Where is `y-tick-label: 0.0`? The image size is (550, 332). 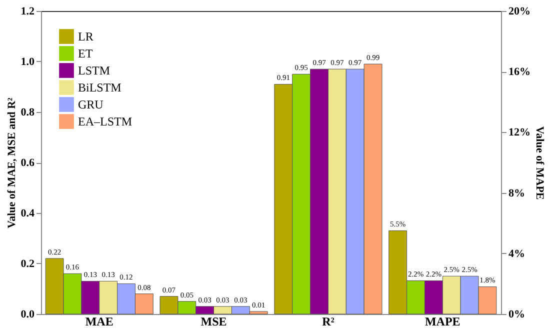
y-tick-label: 0.0 is located at coordinates (27, 314).